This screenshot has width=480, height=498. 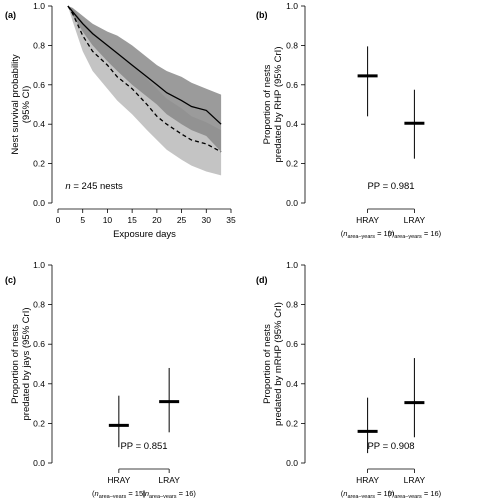 I want to click on y-axis-label: Nest survival probability, so click(x=15, y=104).